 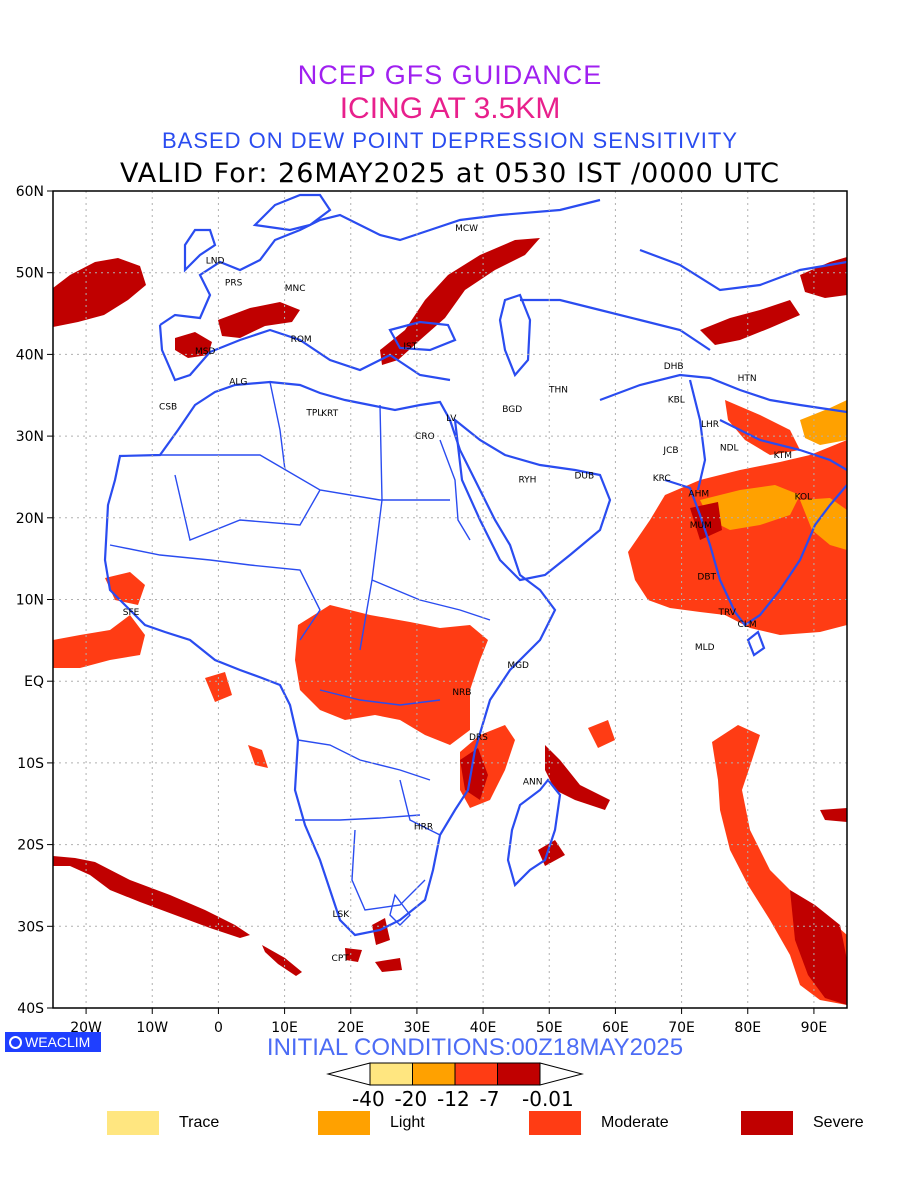 What do you see at coordinates (518, 666) in the screenshot?
I see `station-label: MGD` at bounding box center [518, 666].